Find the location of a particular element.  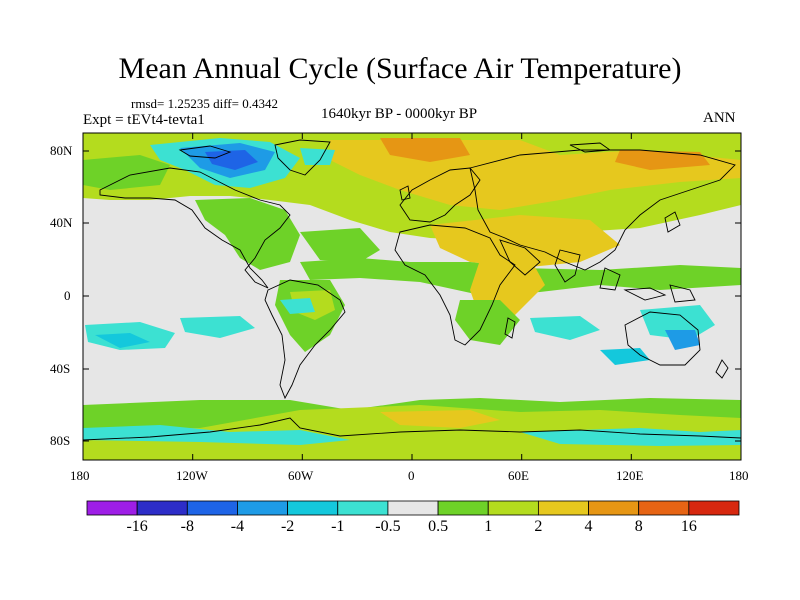

lon-tick-label: 60W is located at coordinates (301, 475).